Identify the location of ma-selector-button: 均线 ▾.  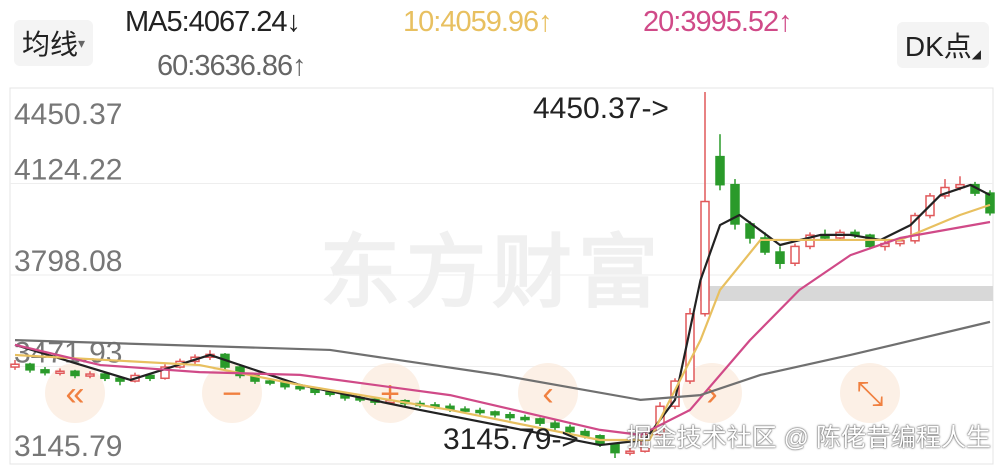
(54, 43).